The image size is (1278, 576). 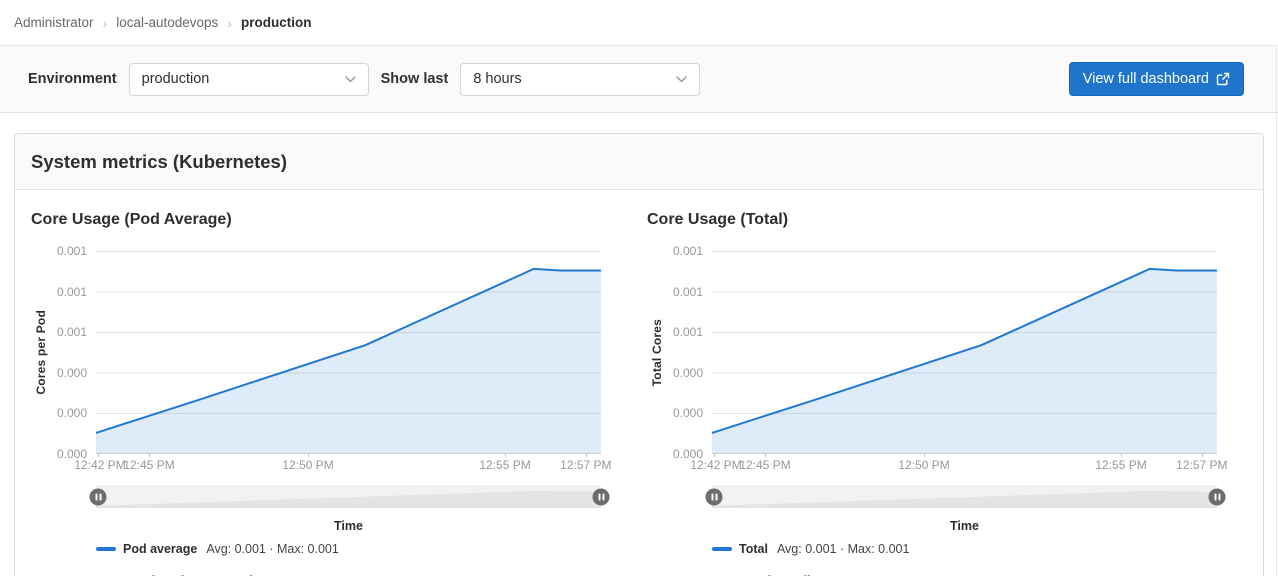 I want to click on chart-memory-usage-pod-average: Memory Usage (Pod average), so click(x=331, y=575).